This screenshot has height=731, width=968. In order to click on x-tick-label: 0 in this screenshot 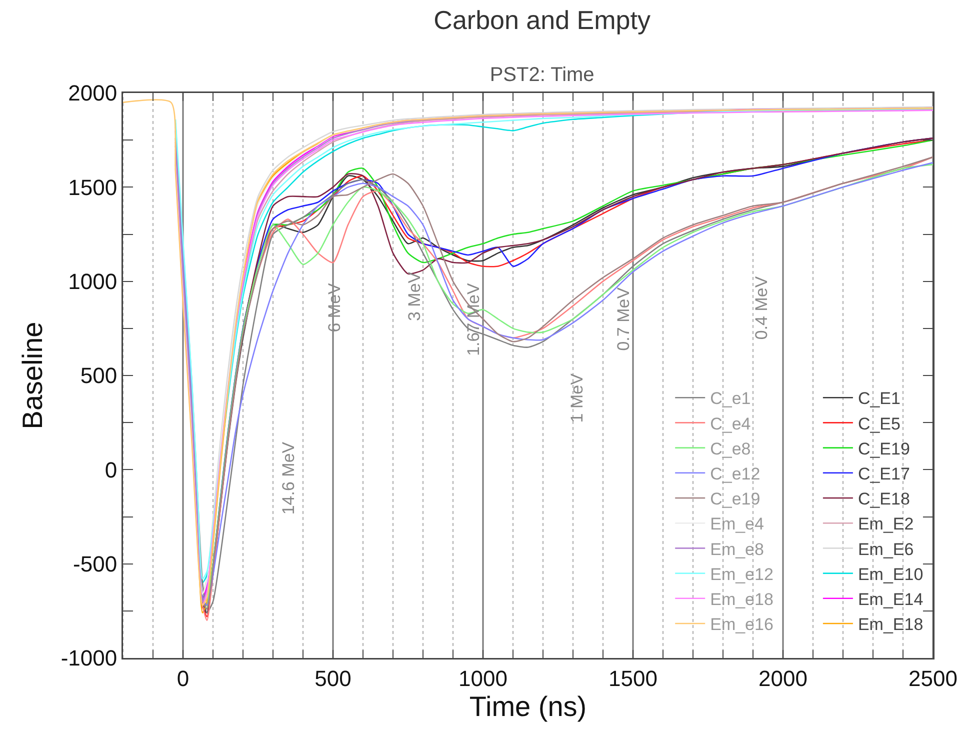, I will do `click(183, 678)`.